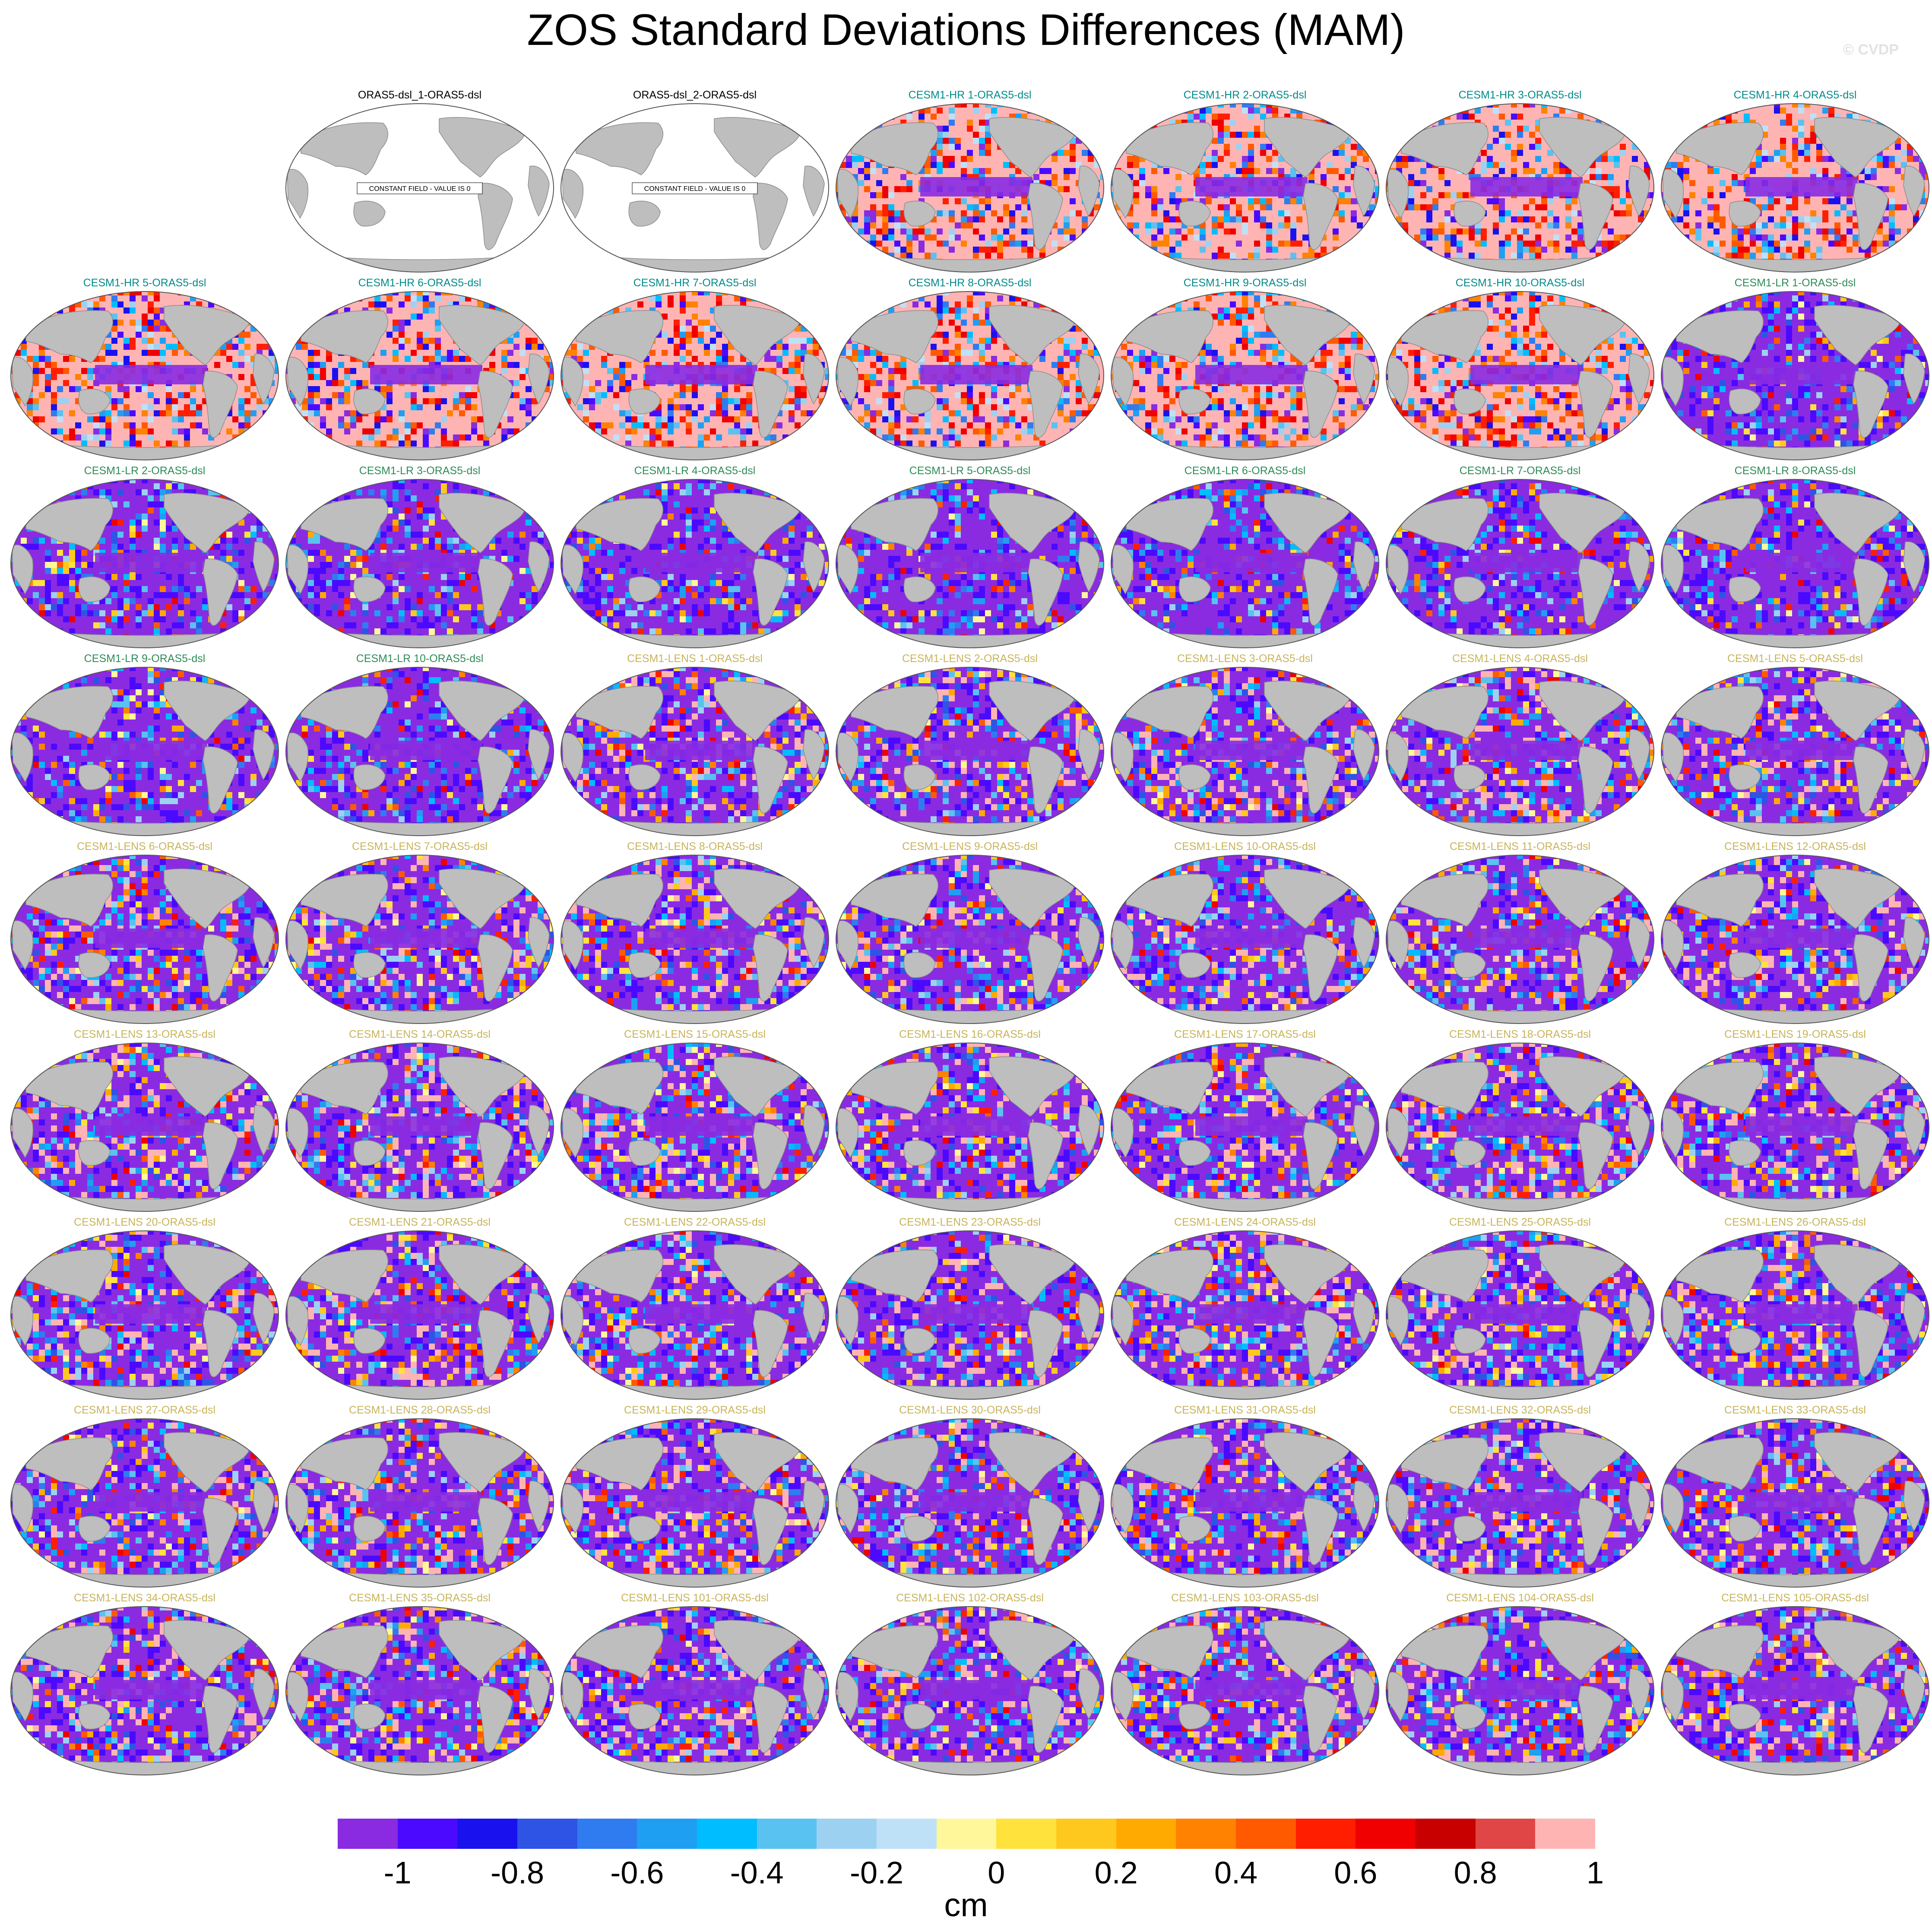 The width and height of the screenshot is (1932, 1924). I want to click on panel-title: CESM1-LENS 2-ORAS5-dsl, so click(970, 658).